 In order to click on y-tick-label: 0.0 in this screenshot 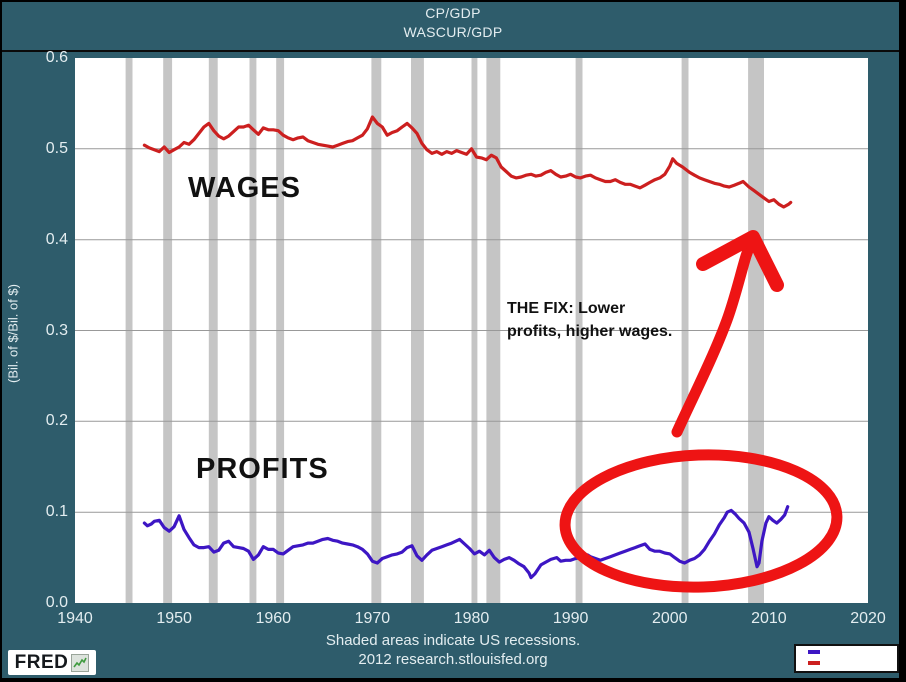, I will do `click(56, 602)`.